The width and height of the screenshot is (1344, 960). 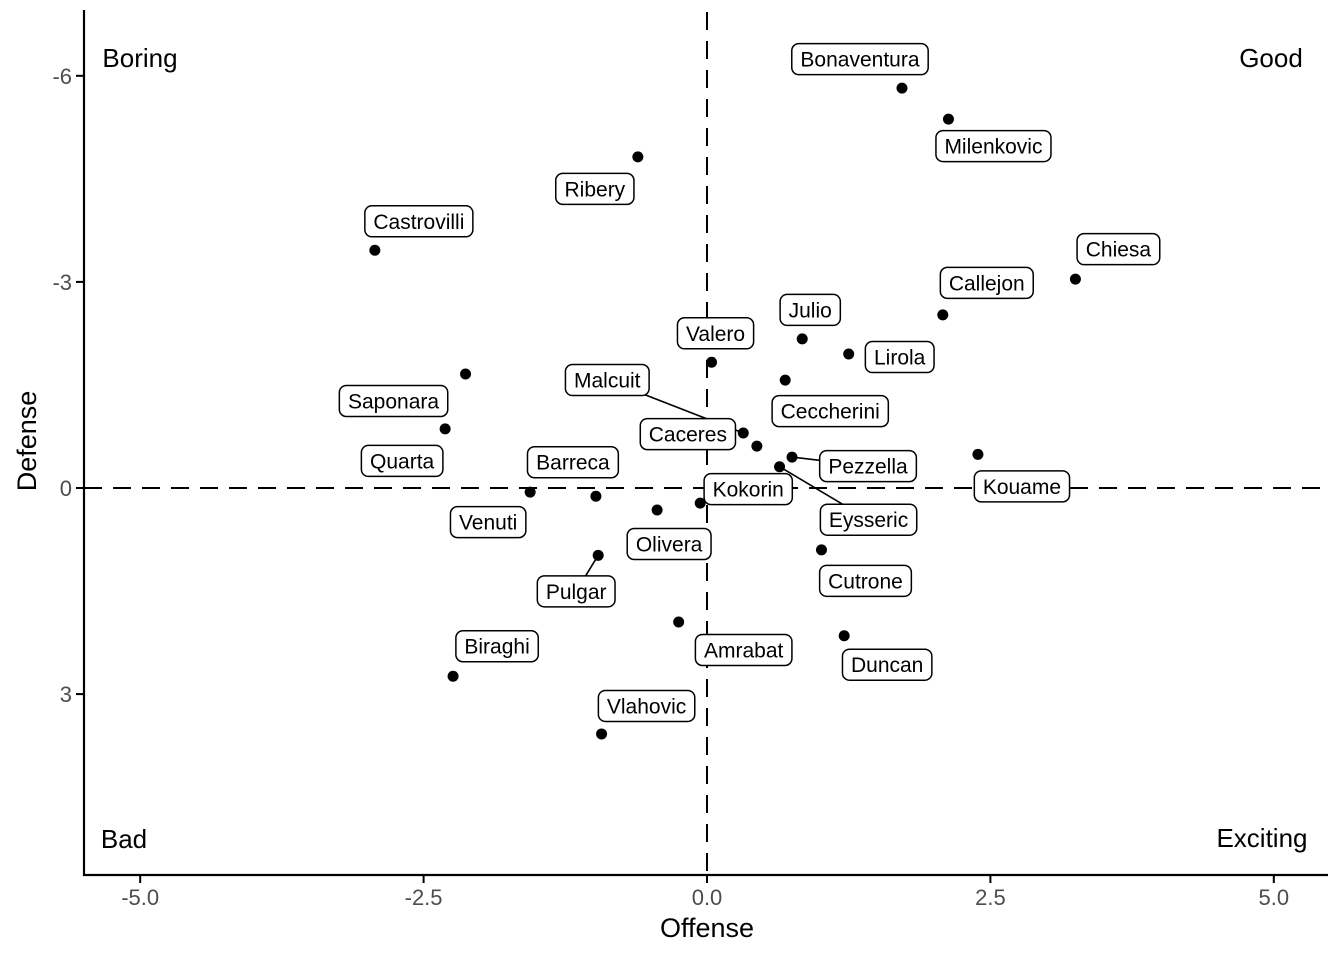 I want to click on data-point-ribery, so click(x=638, y=157).